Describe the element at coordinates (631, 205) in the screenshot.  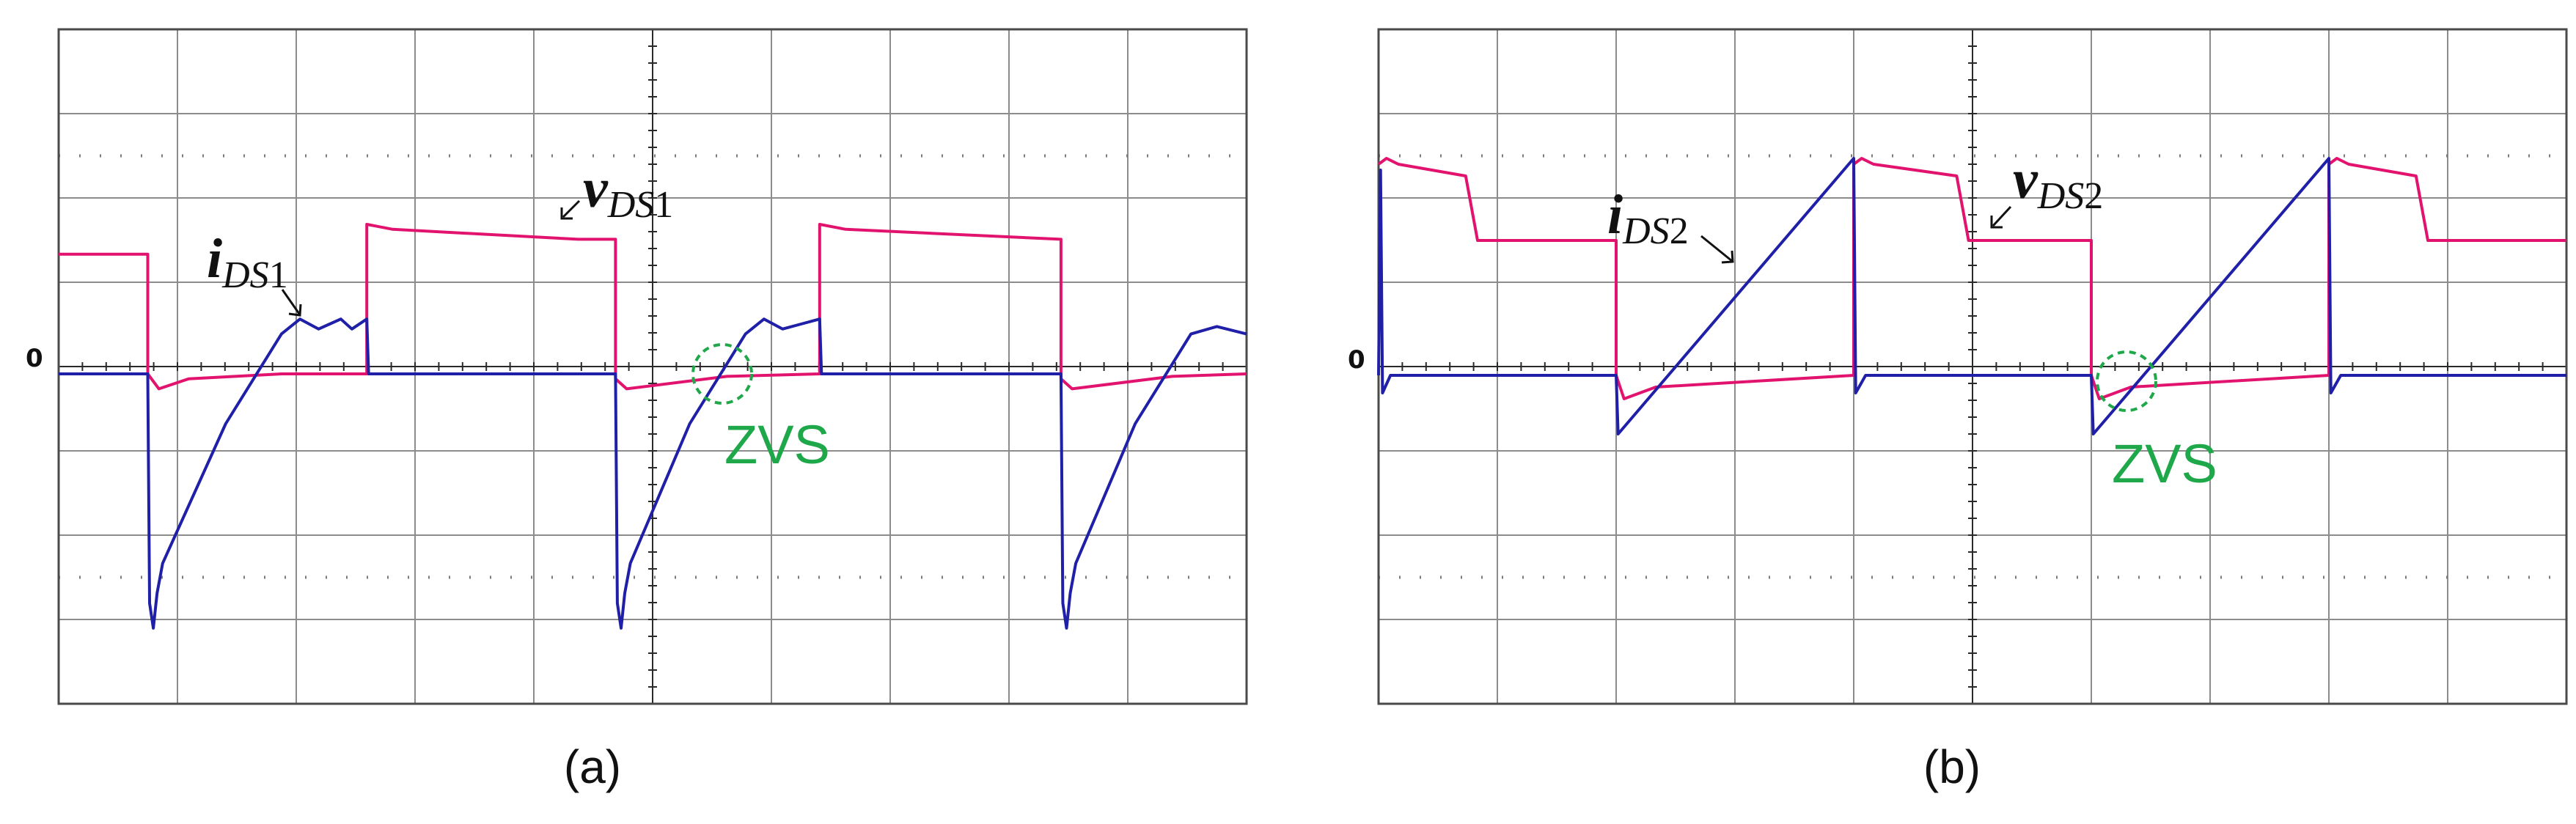
I see `panel-a-vds1-label-sub: DS` at that location.